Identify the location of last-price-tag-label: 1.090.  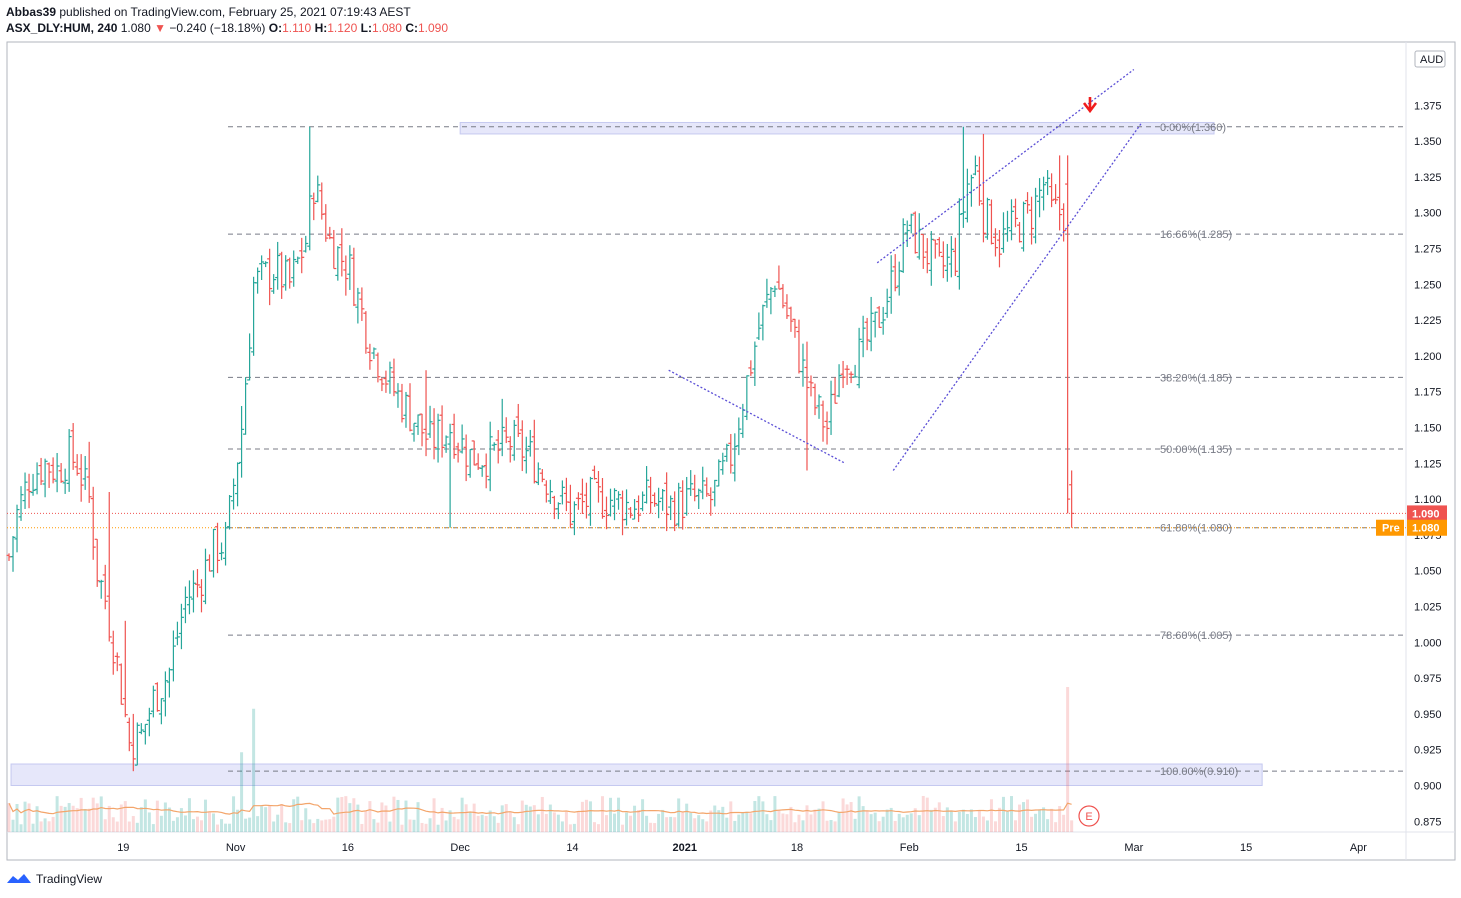
(1426, 514).